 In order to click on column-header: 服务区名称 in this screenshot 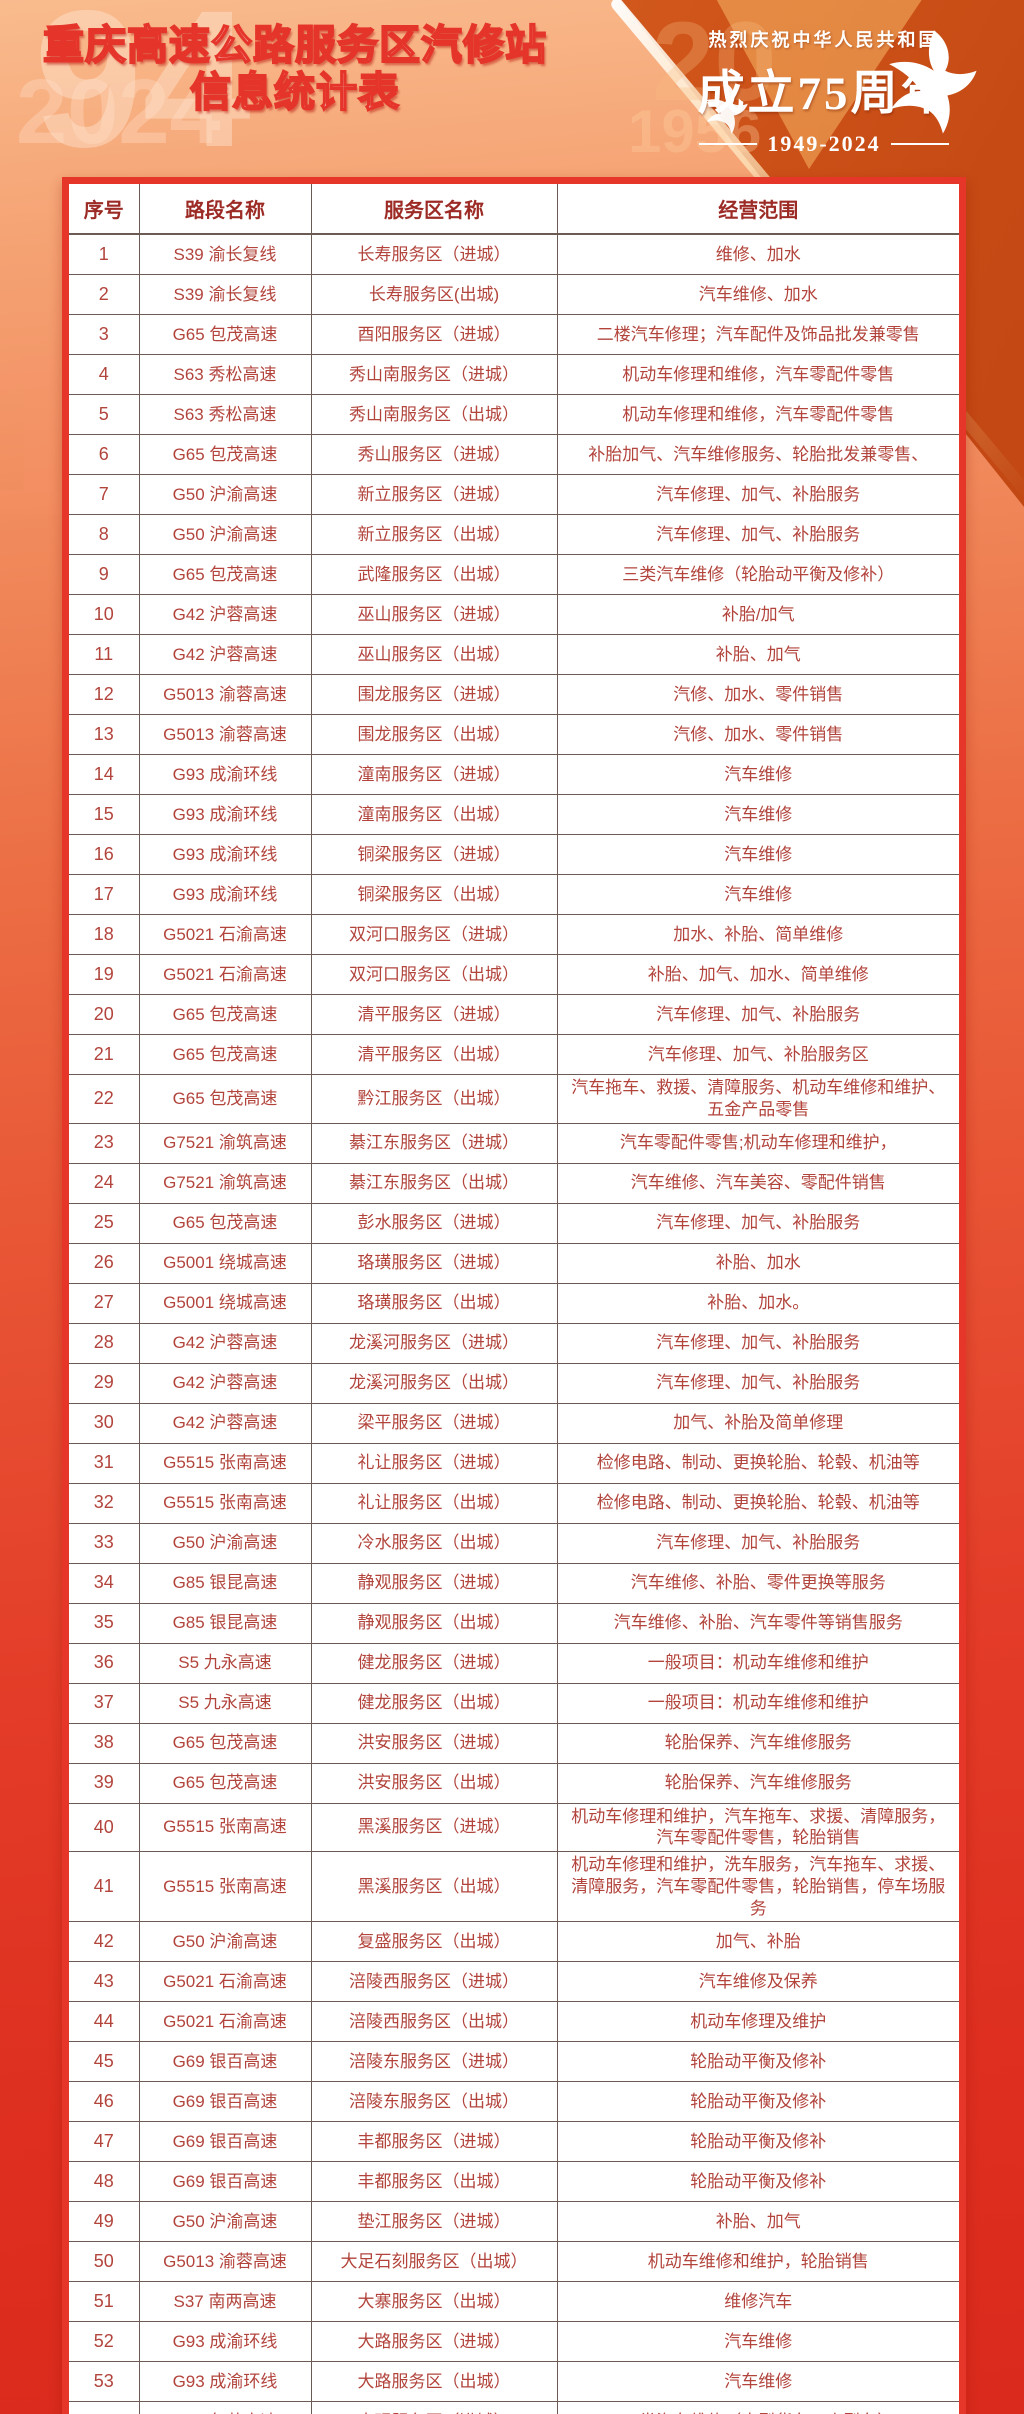, I will do `click(434, 209)`.